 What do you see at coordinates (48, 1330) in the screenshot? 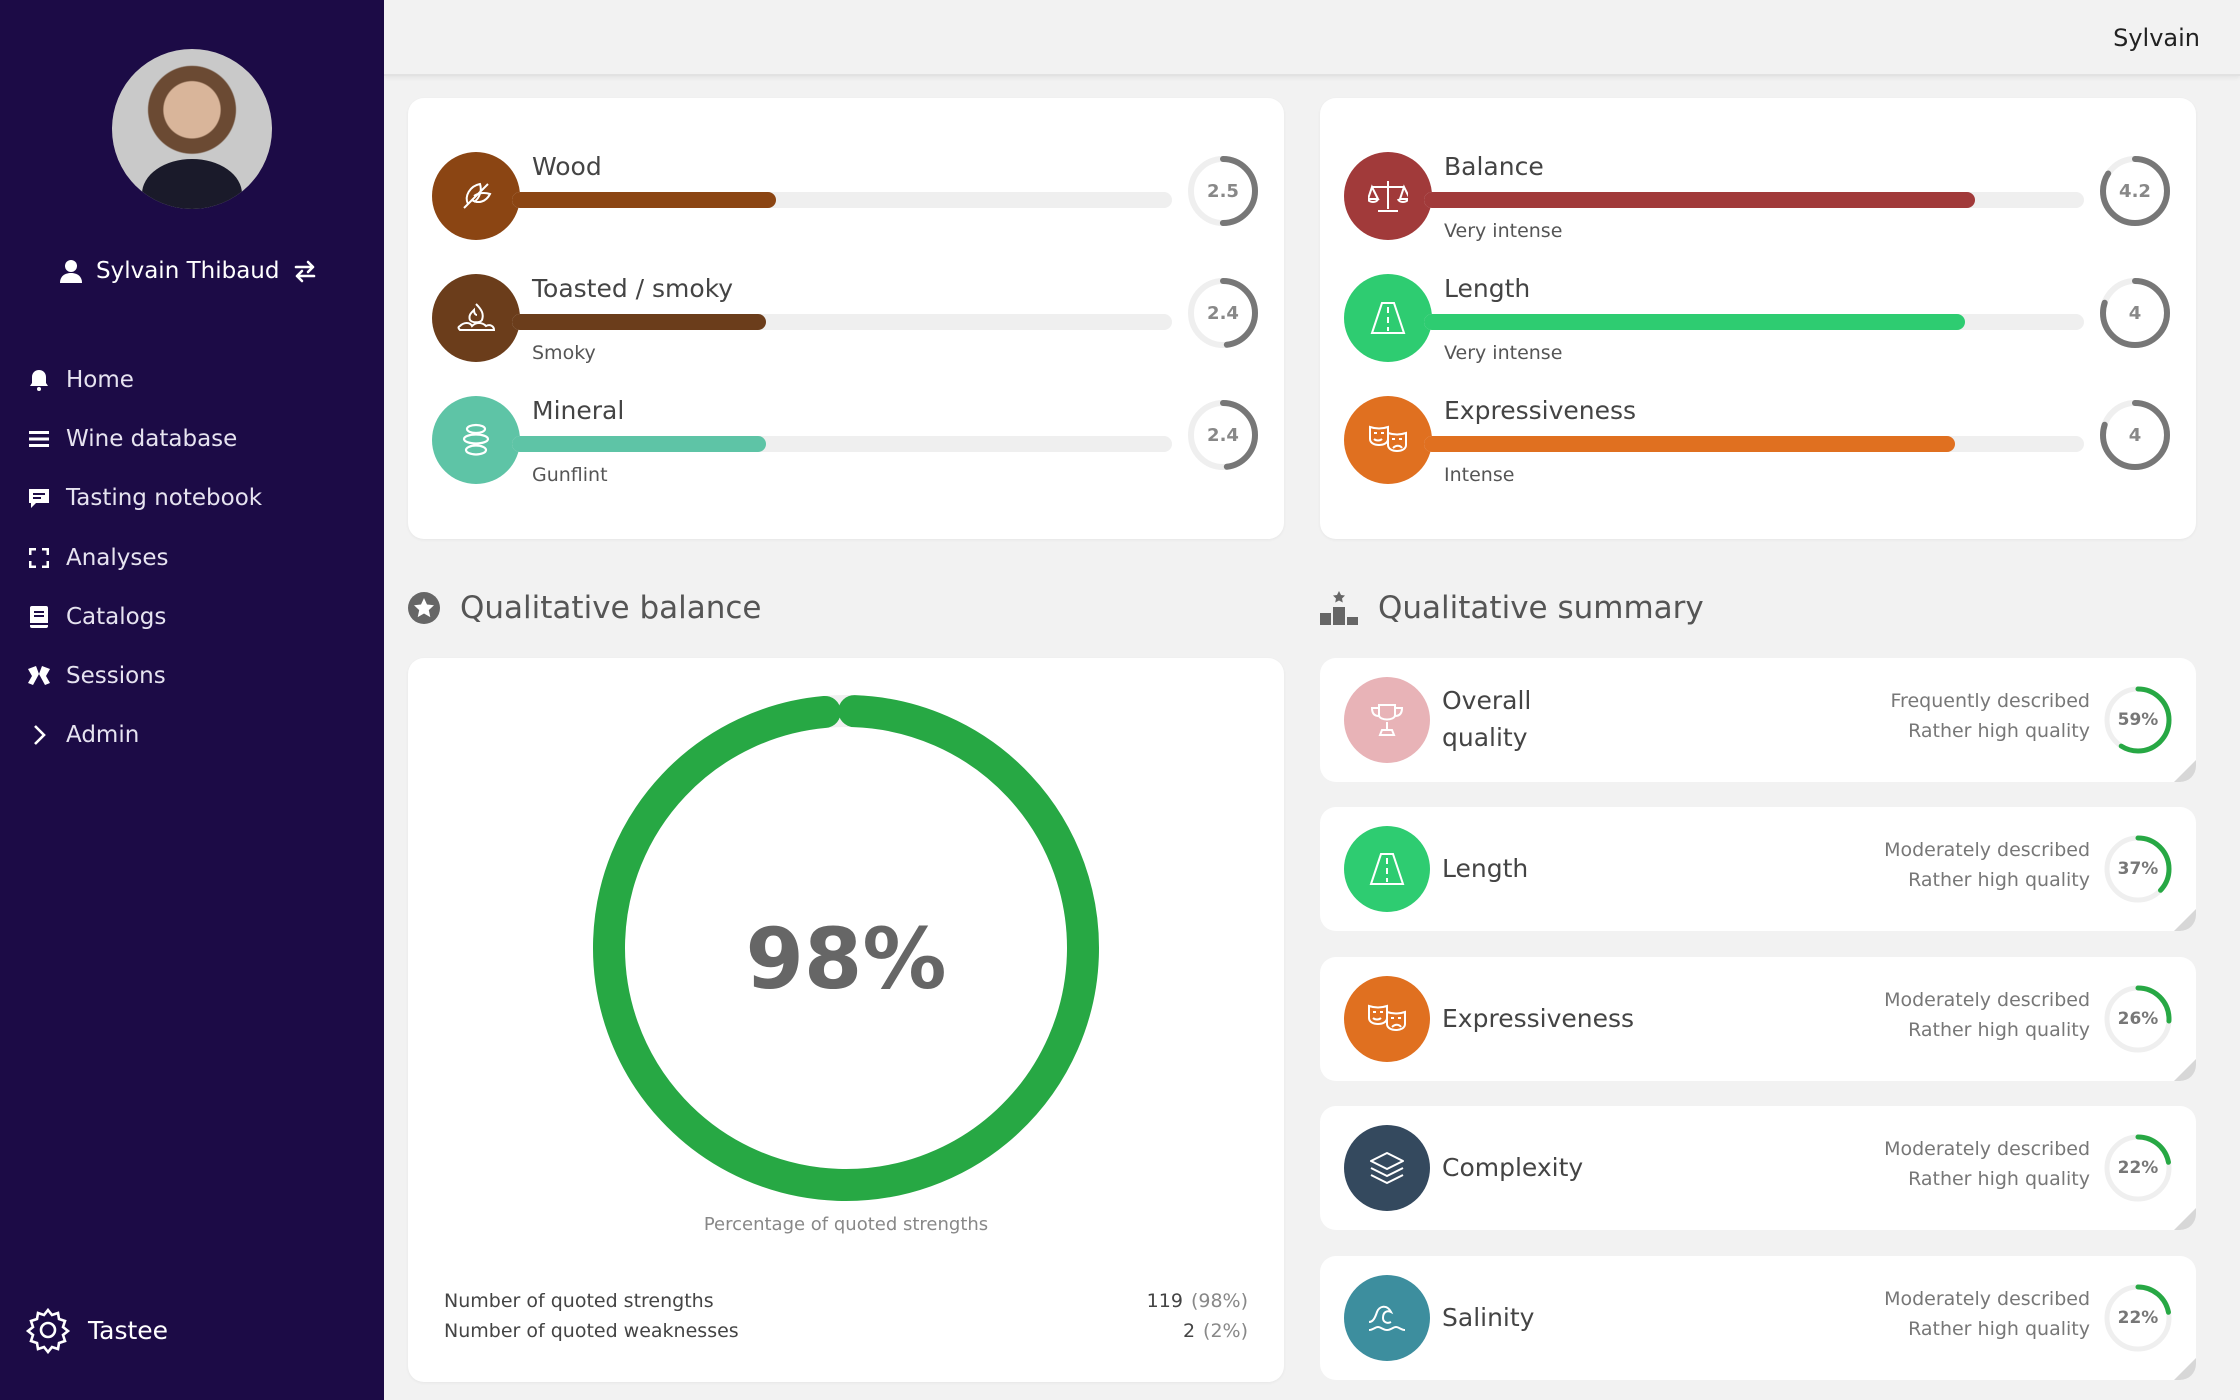
I see `gear-icon` at bounding box center [48, 1330].